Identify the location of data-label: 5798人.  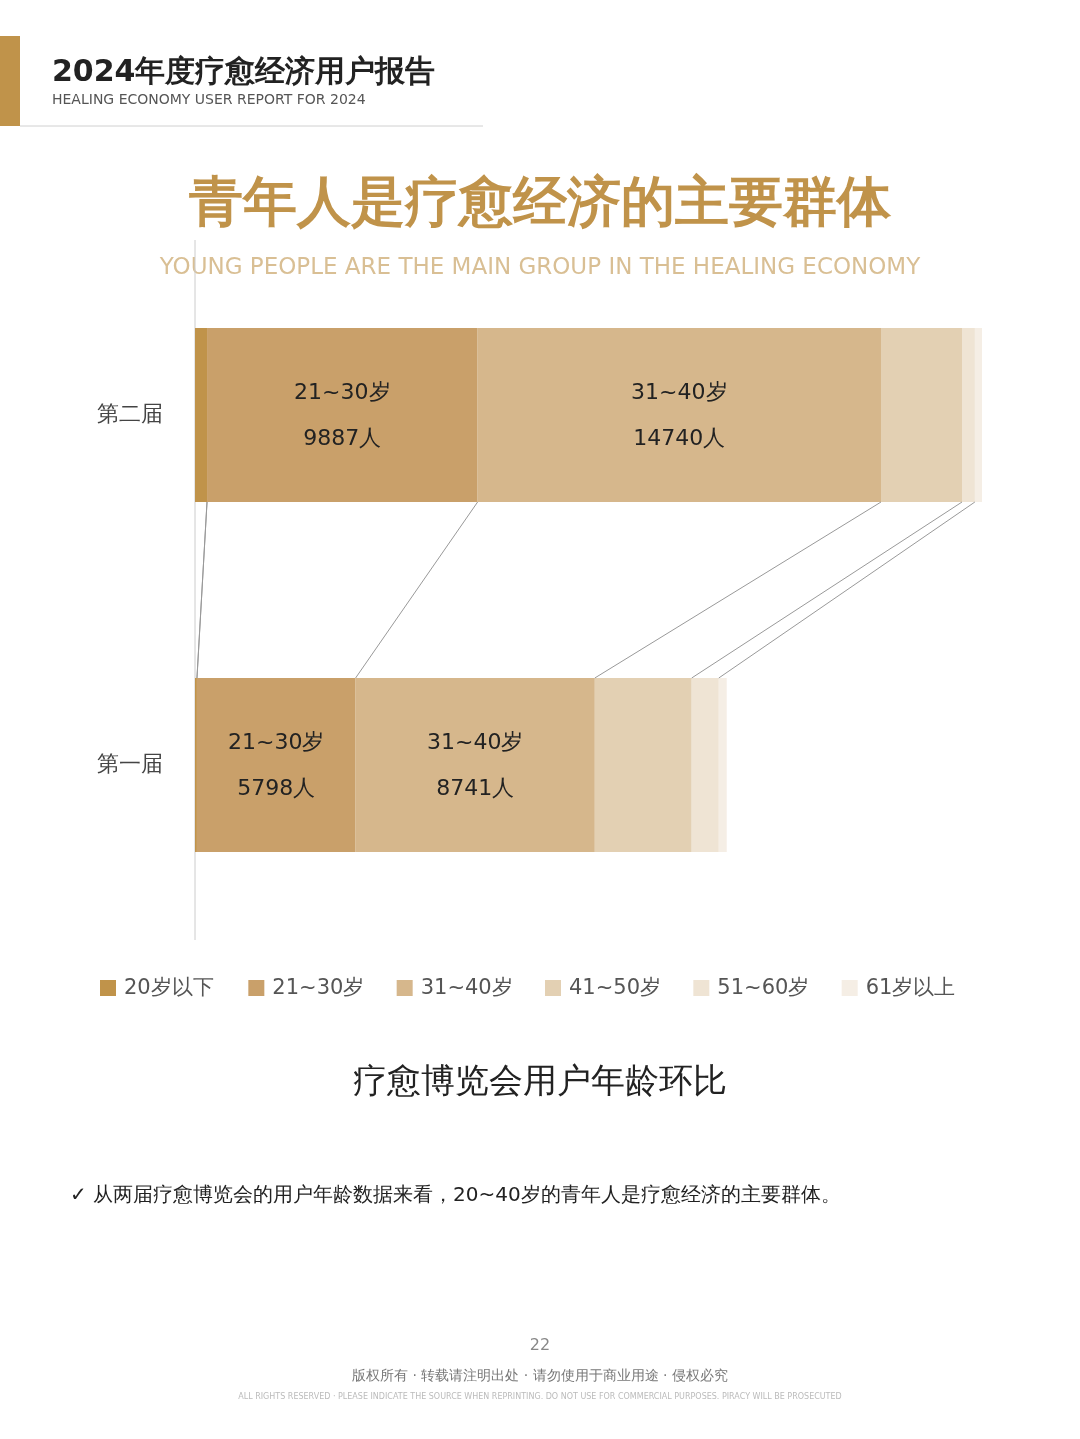
(276, 787).